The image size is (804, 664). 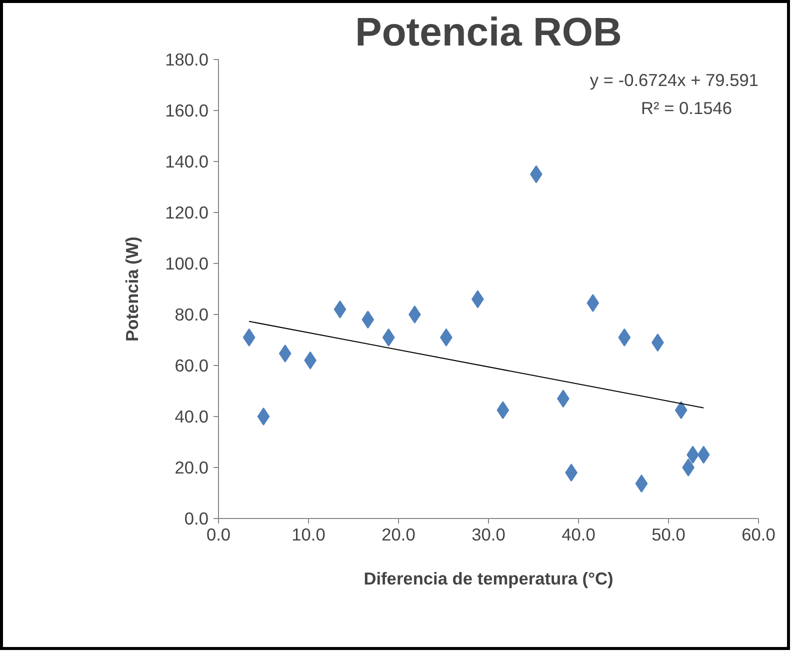 I want to click on y-tick-label: 140.0, so click(x=187, y=162).